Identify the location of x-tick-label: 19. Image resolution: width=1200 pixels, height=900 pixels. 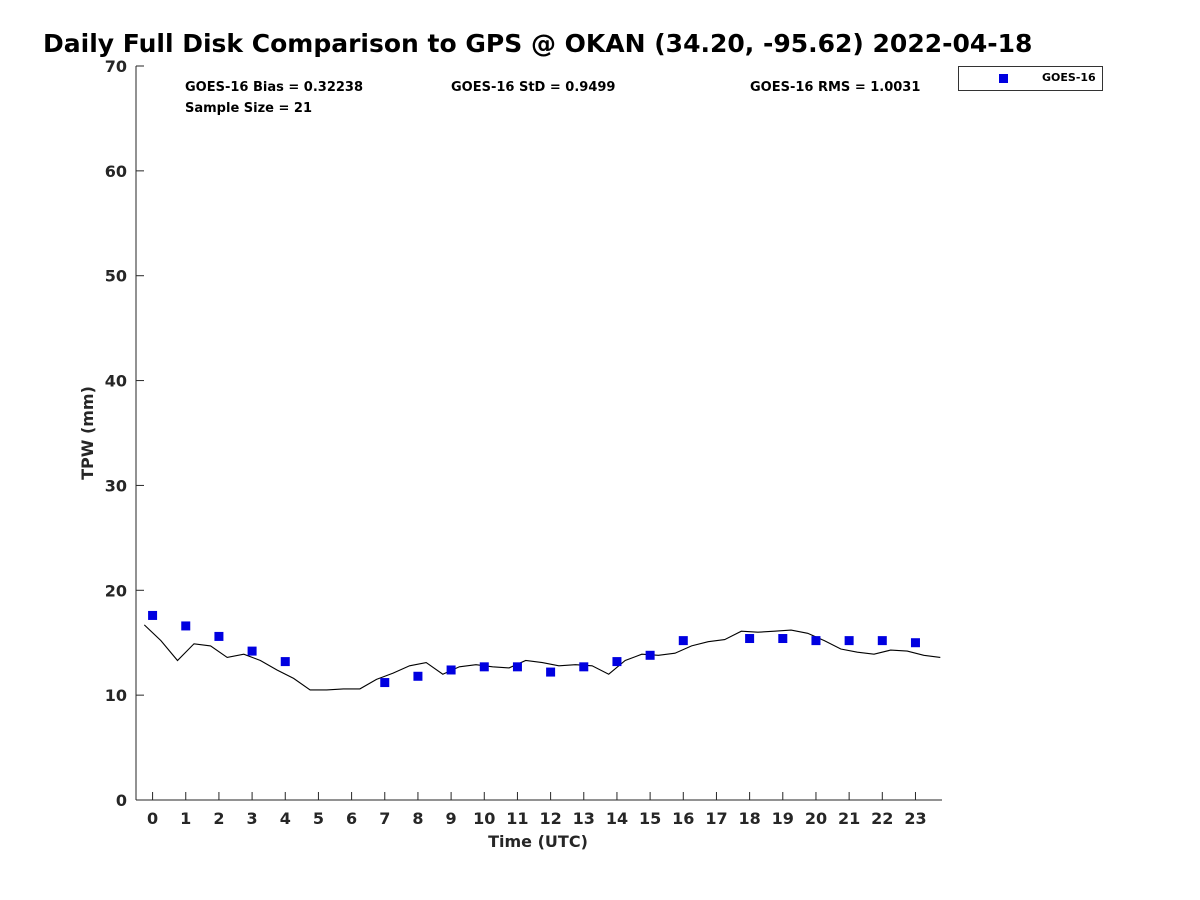
(783, 818).